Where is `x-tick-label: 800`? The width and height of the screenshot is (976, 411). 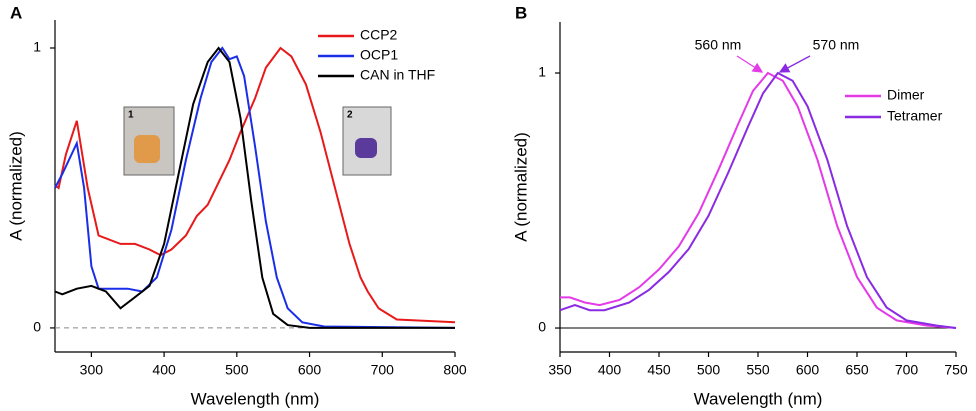
x-tick-label: 800 is located at coordinates (455, 370).